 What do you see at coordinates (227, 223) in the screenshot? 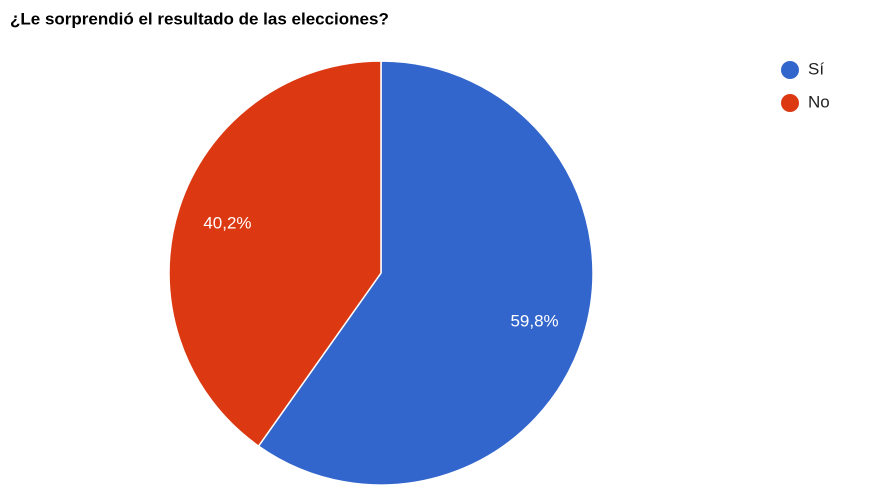
I see `data-label: 40,2%` at bounding box center [227, 223].